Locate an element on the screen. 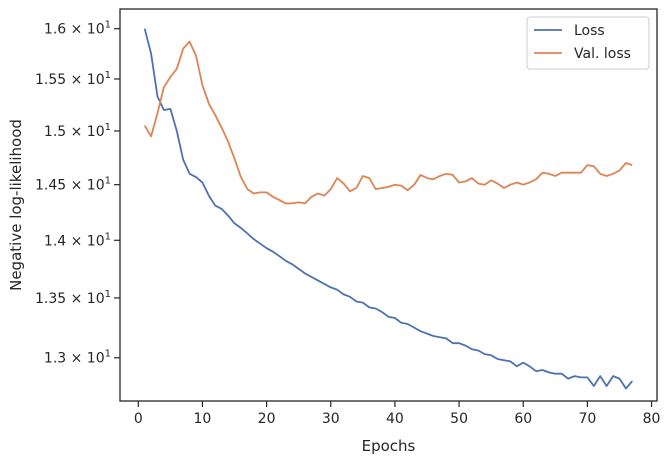 This screenshot has width=666, height=463. x-tick-label: 0 is located at coordinates (138, 419).